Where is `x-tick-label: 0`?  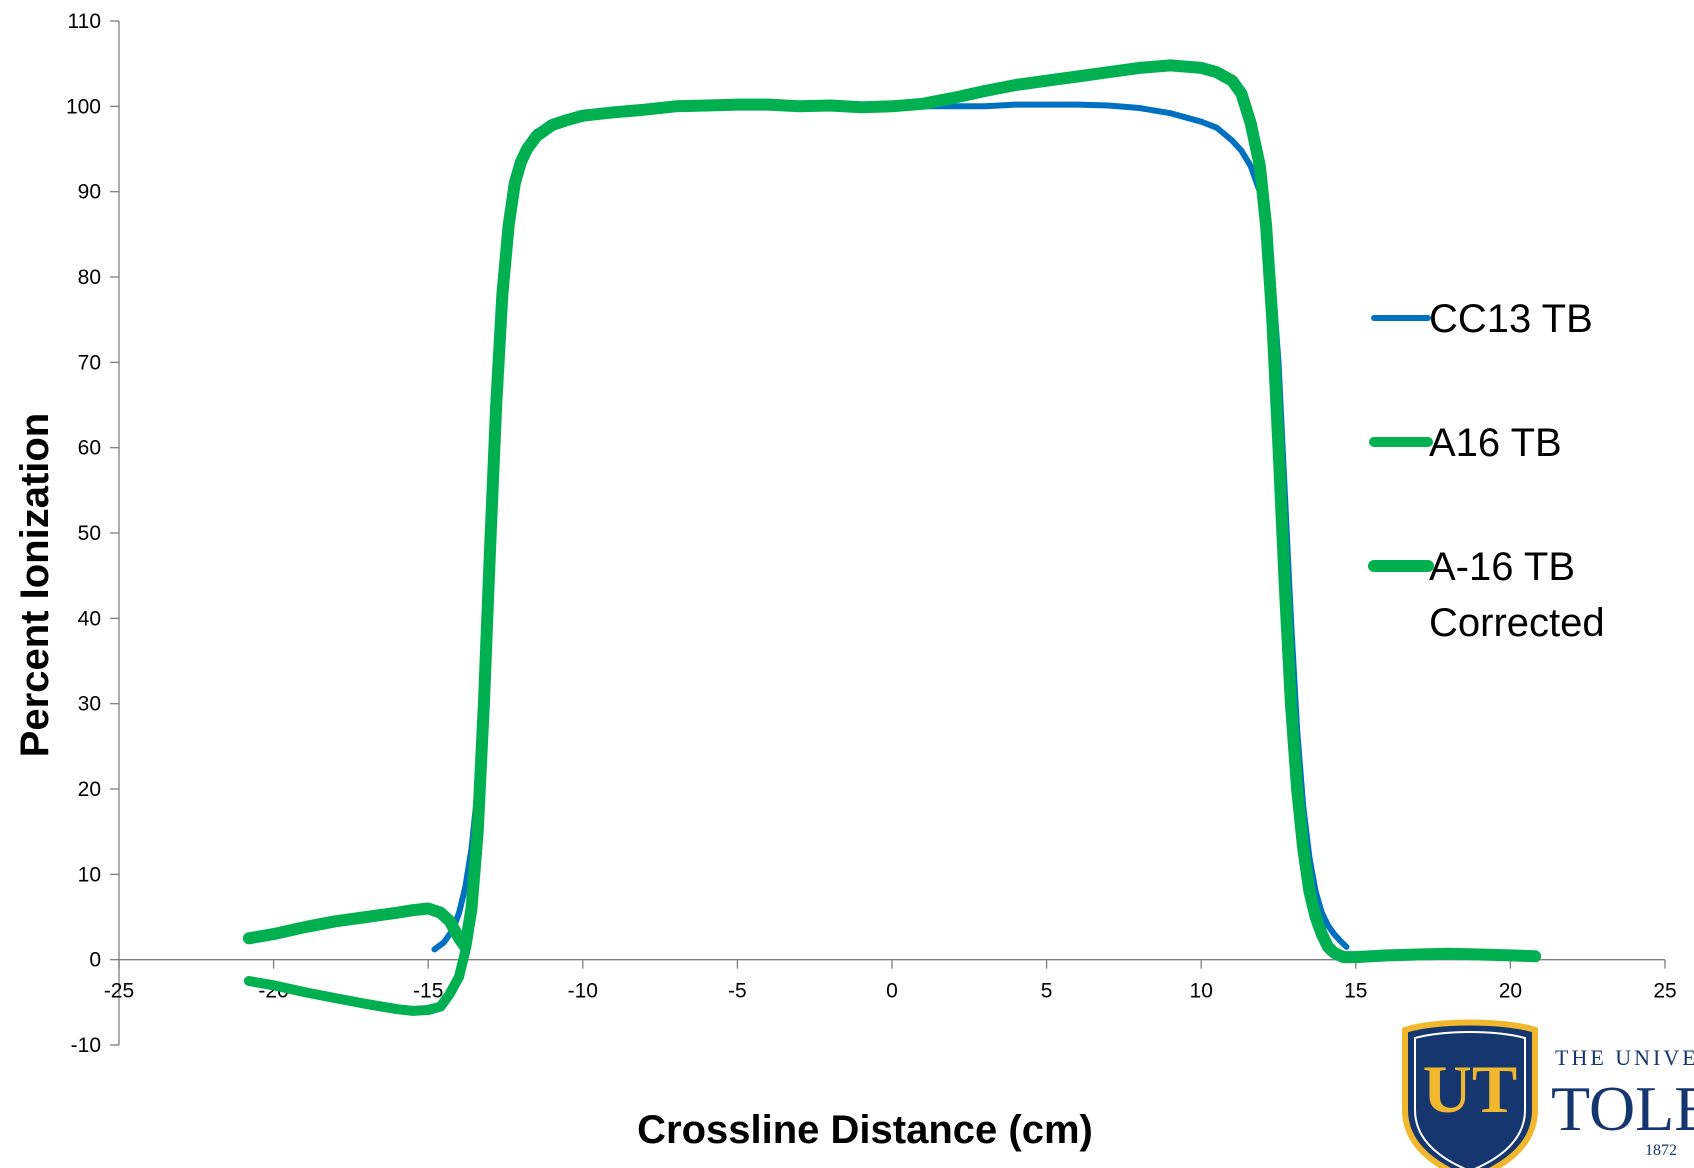
x-tick-label: 0 is located at coordinates (892, 991).